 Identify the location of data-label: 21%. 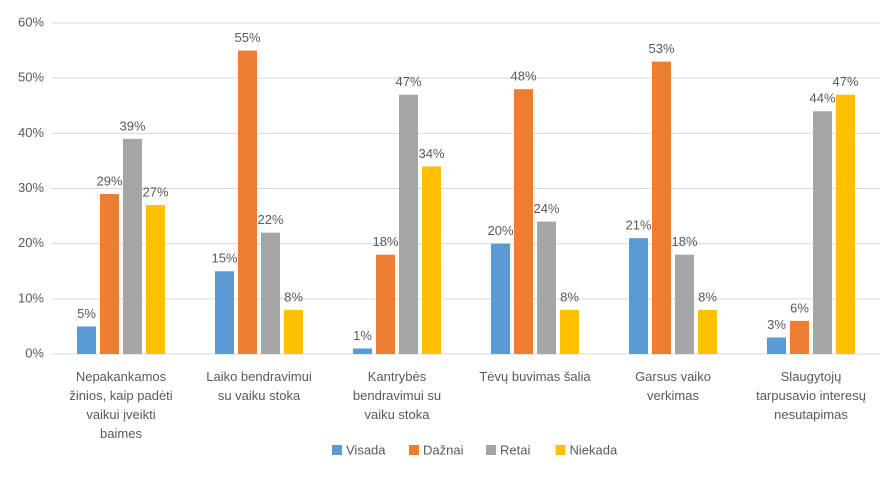
(638, 225).